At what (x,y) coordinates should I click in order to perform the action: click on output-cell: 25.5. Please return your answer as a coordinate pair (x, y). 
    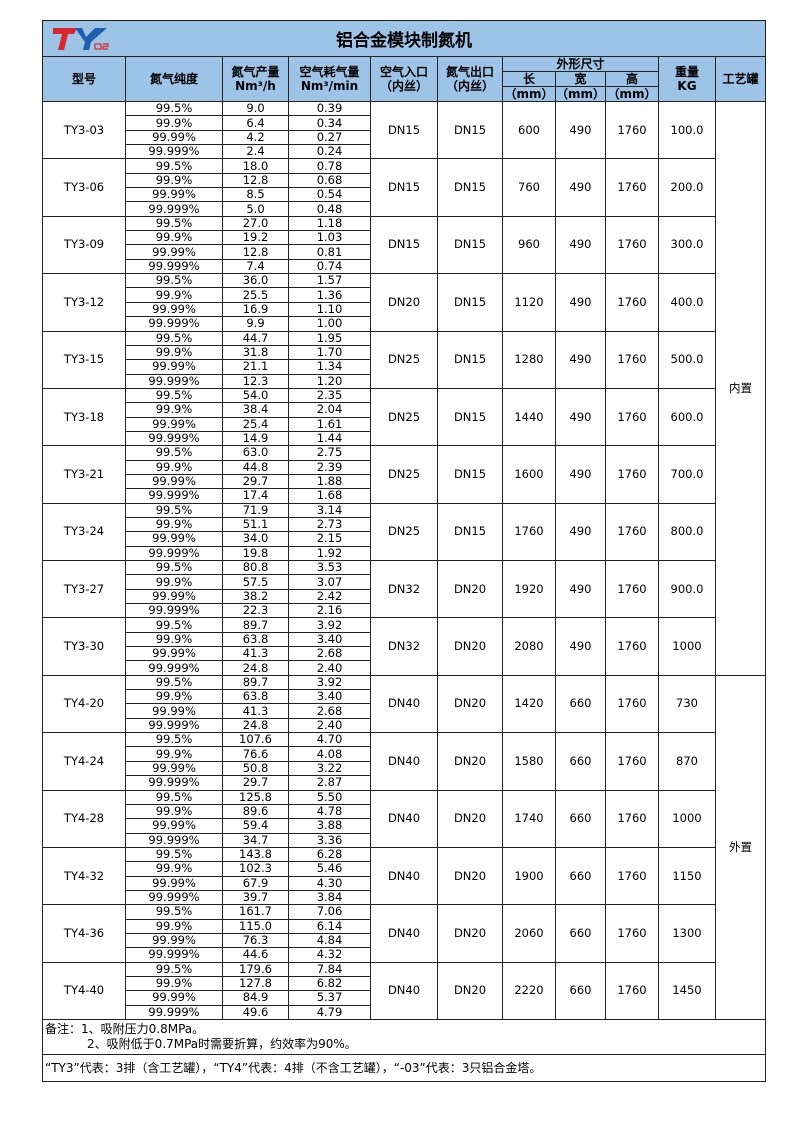
    Looking at the image, I should click on (255, 295).